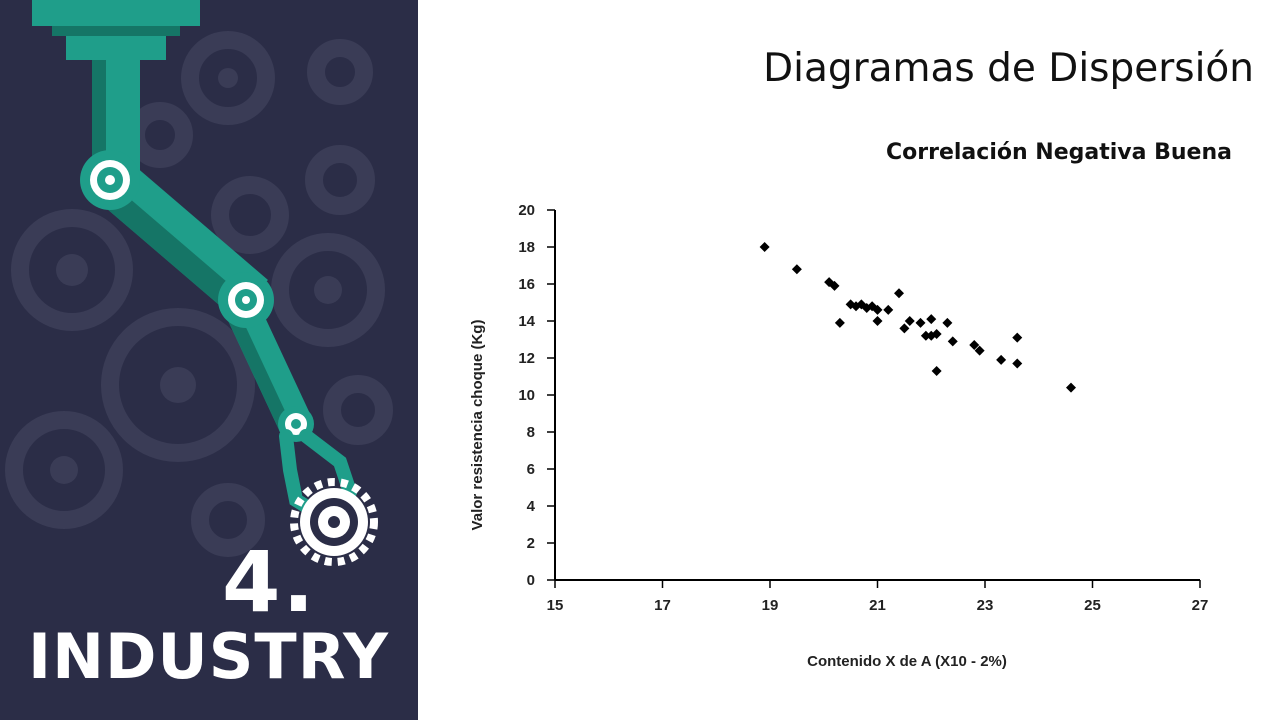 The width and height of the screenshot is (1280, 720). I want to click on y-tick-label: 14, so click(526, 321).